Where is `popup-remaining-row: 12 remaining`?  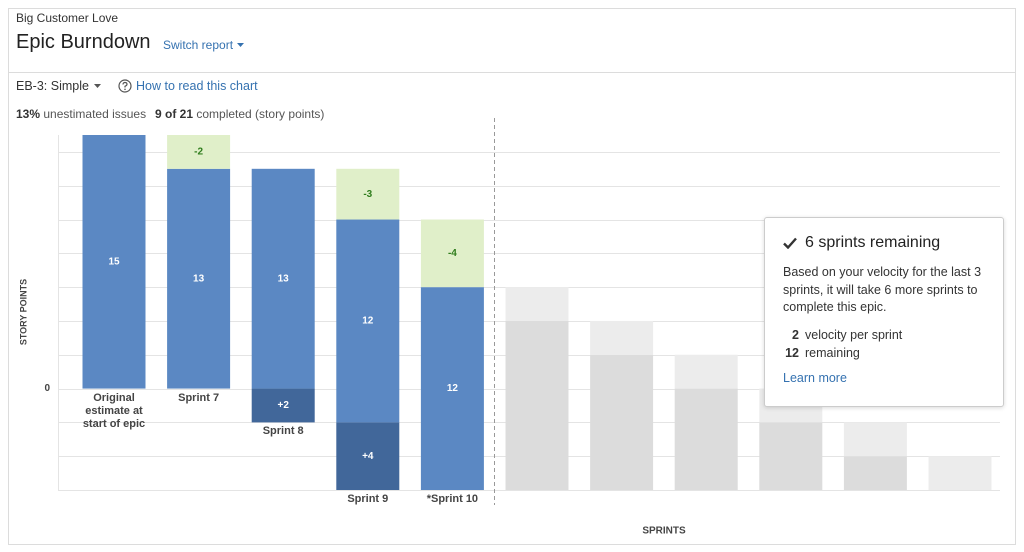 popup-remaining-row: 12 remaining is located at coordinates (884, 353).